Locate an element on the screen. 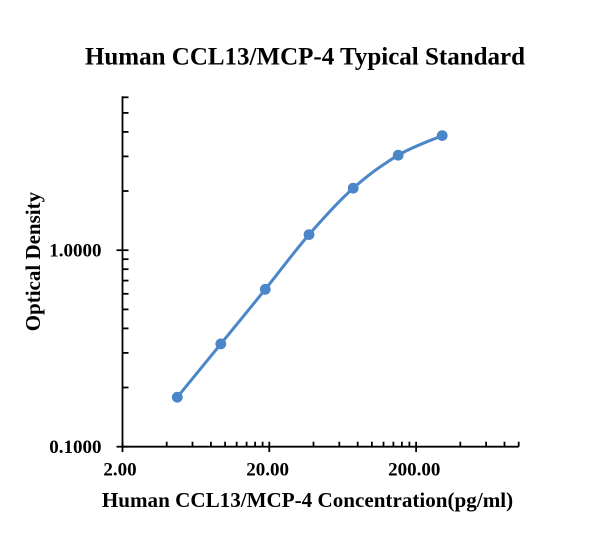 This screenshot has width=610, height=557. svg-text: 0.1000 is located at coordinates (75, 447).